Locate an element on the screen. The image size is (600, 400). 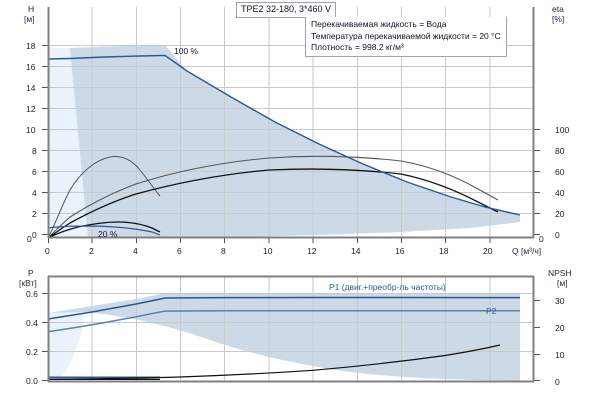
zero-right-upper: 0 is located at coordinates (541, 239).